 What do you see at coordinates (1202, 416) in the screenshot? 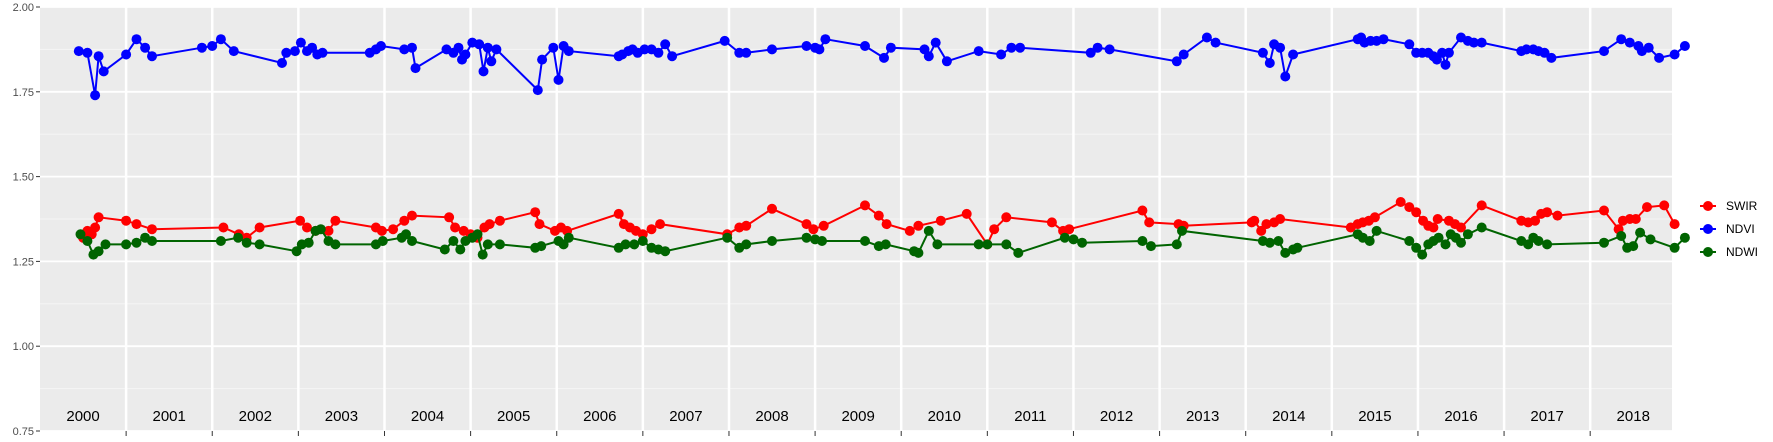
I see `year-label: 2013` at bounding box center [1202, 416].